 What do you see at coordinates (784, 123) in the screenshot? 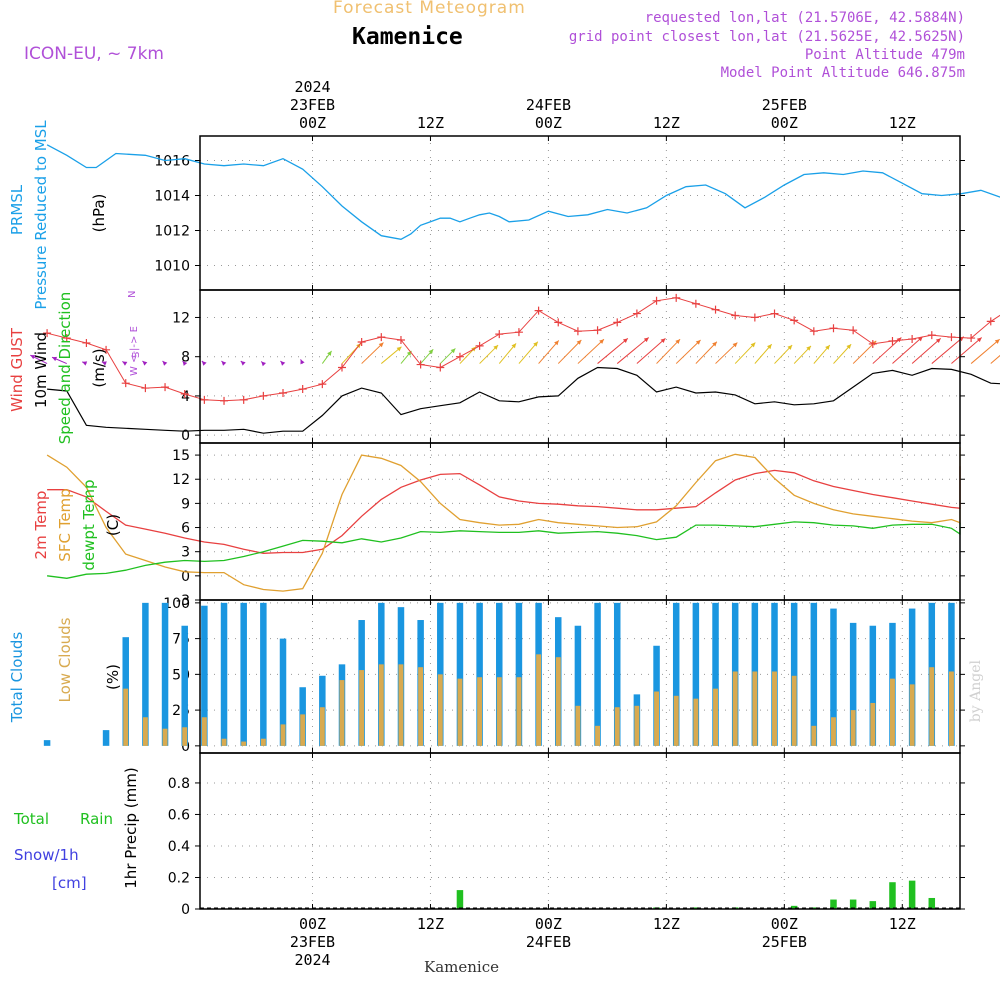
I see `top-time-label: 00Z` at bounding box center [784, 123].